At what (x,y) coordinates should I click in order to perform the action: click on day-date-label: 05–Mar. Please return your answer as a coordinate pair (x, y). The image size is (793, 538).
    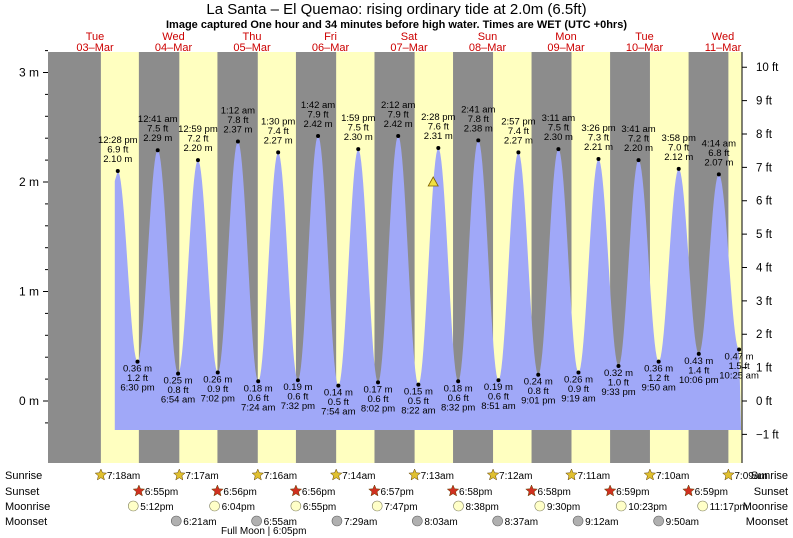
    Looking at the image, I should click on (252, 48).